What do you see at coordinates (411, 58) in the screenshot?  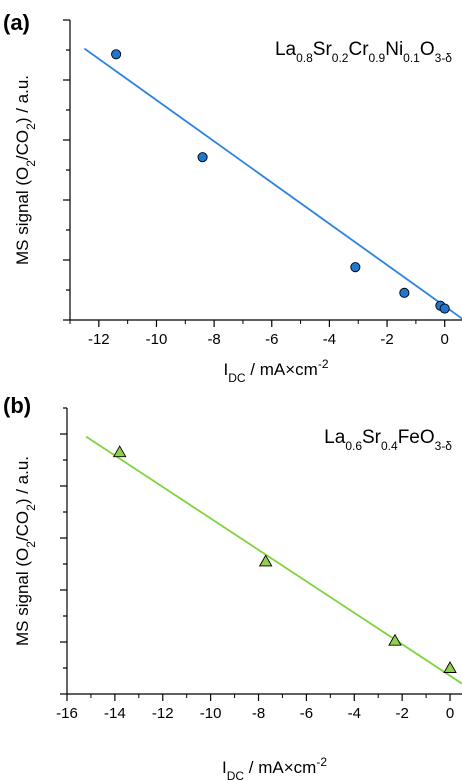 I see `formula-part: 0.1` at bounding box center [411, 58].